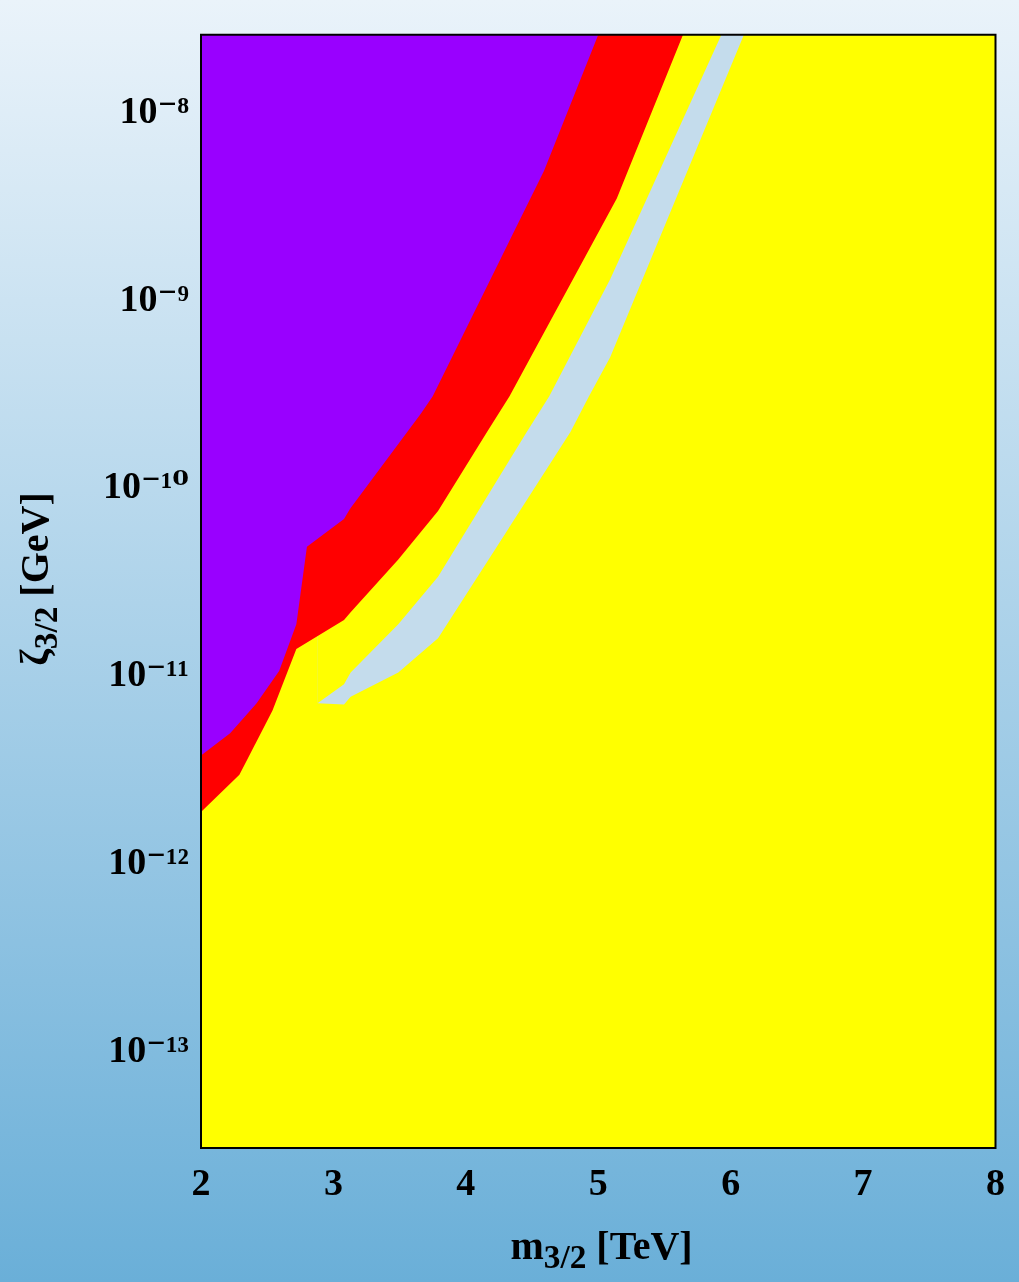 Image resolution: width=1019 pixels, height=1282 pixels. I want to click on x-tick-label: 8, so click(995, 1181).